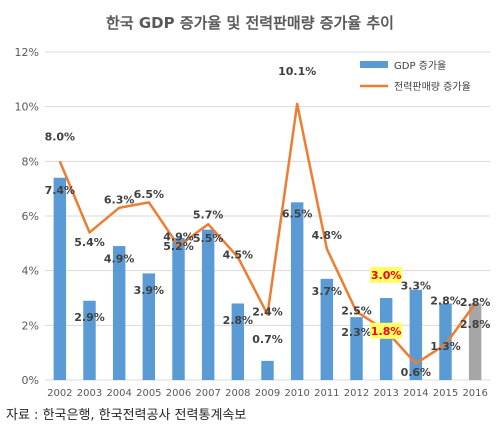 This screenshot has height=429, width=500. I want to click on line-data-label: 6.3%, so click(119, 200).